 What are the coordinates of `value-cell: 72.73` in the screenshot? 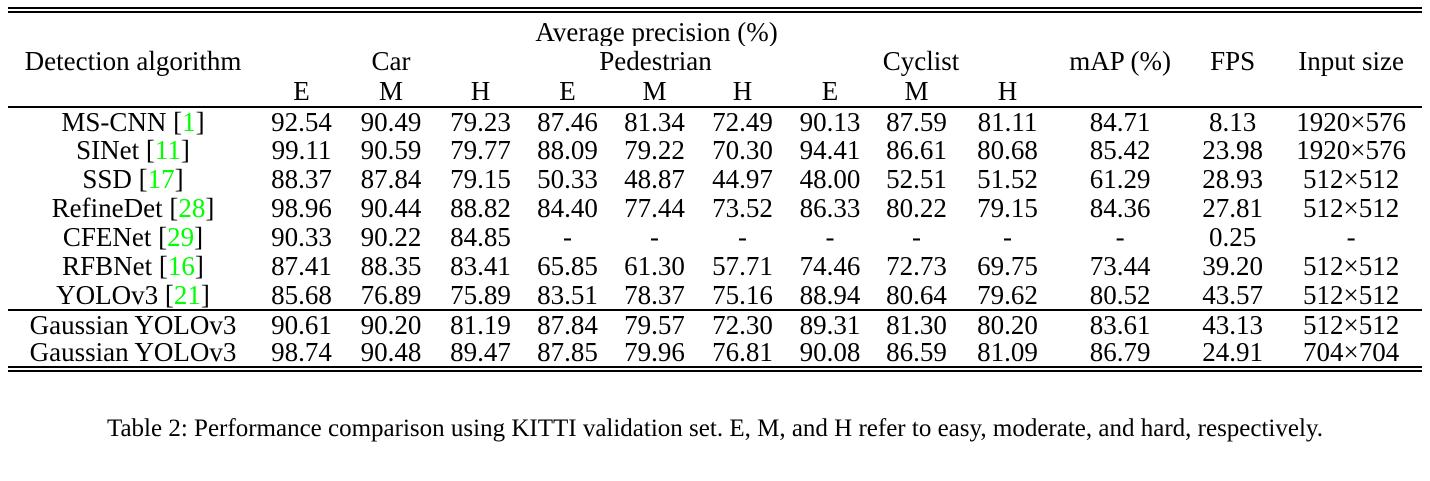 It's located at (916, 266).